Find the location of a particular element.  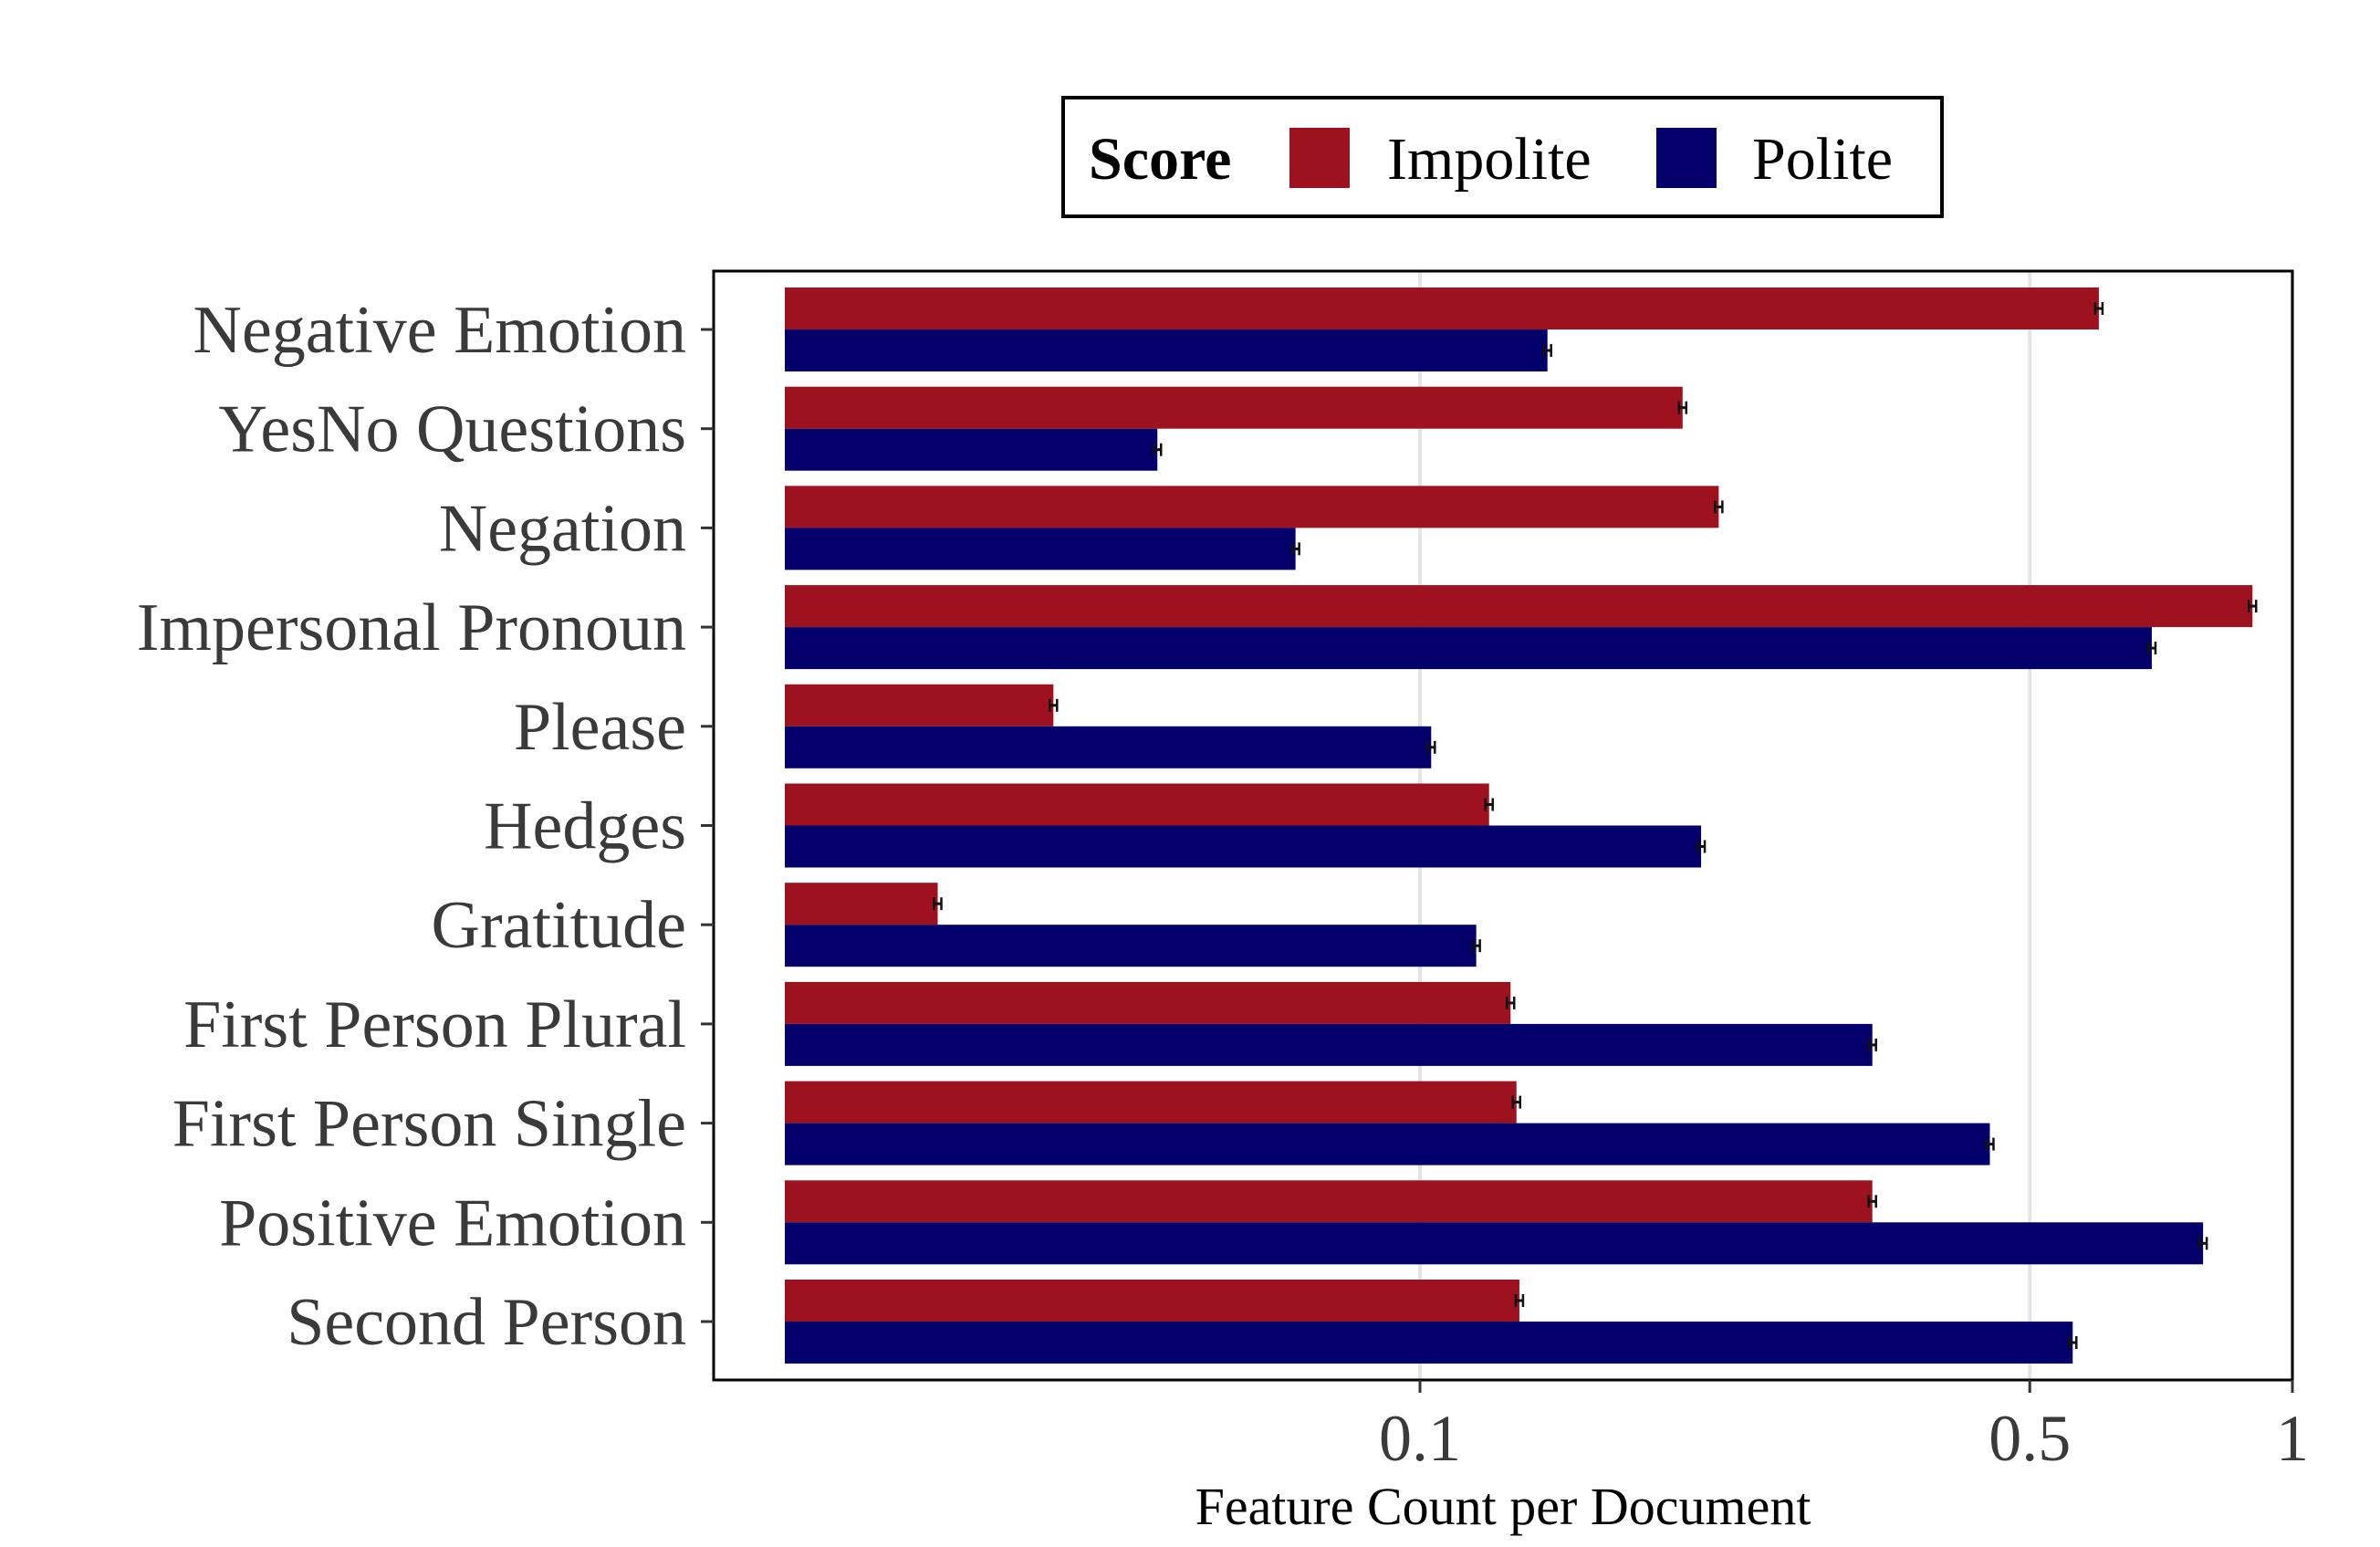

category-label: Positive Emotion is located at coordinates (453, 1223).